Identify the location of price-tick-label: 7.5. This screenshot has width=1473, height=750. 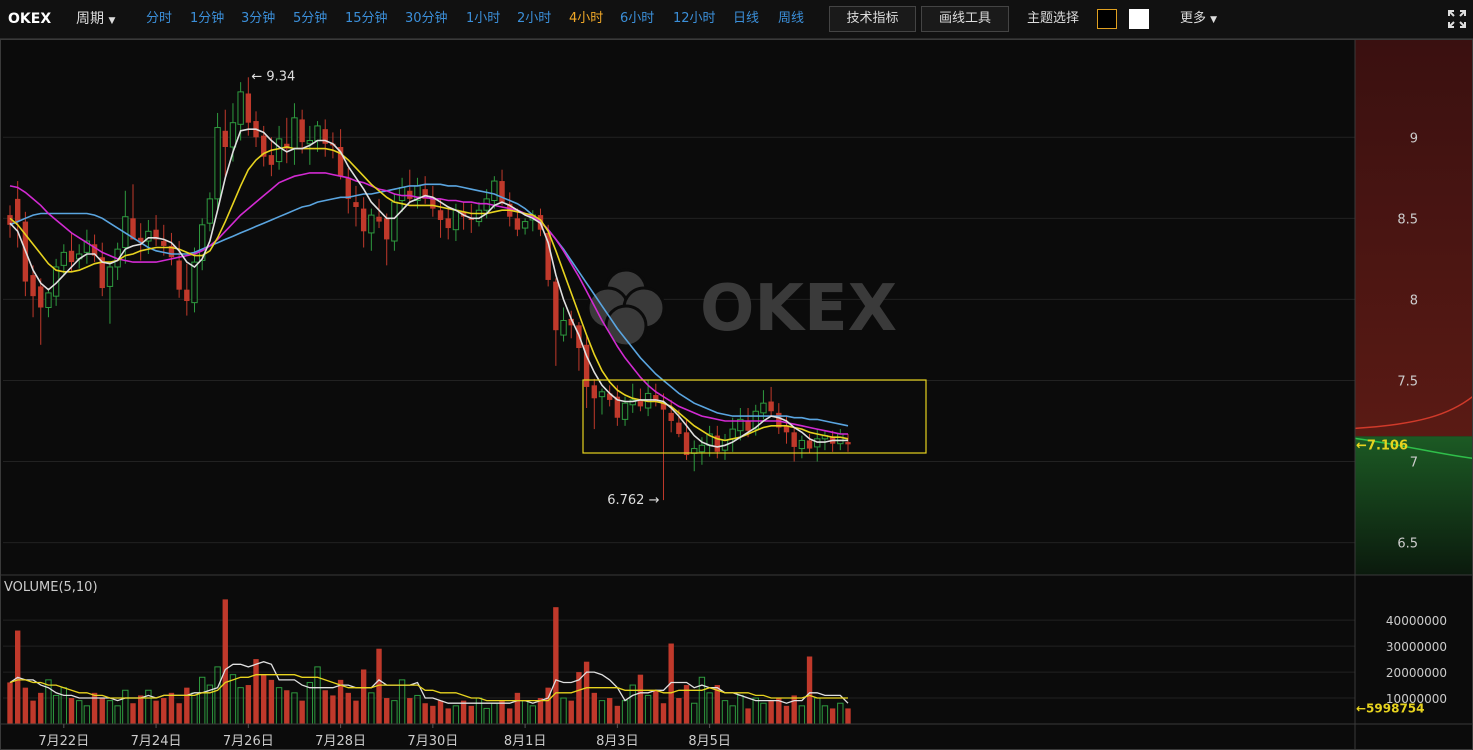
(1407, 381).